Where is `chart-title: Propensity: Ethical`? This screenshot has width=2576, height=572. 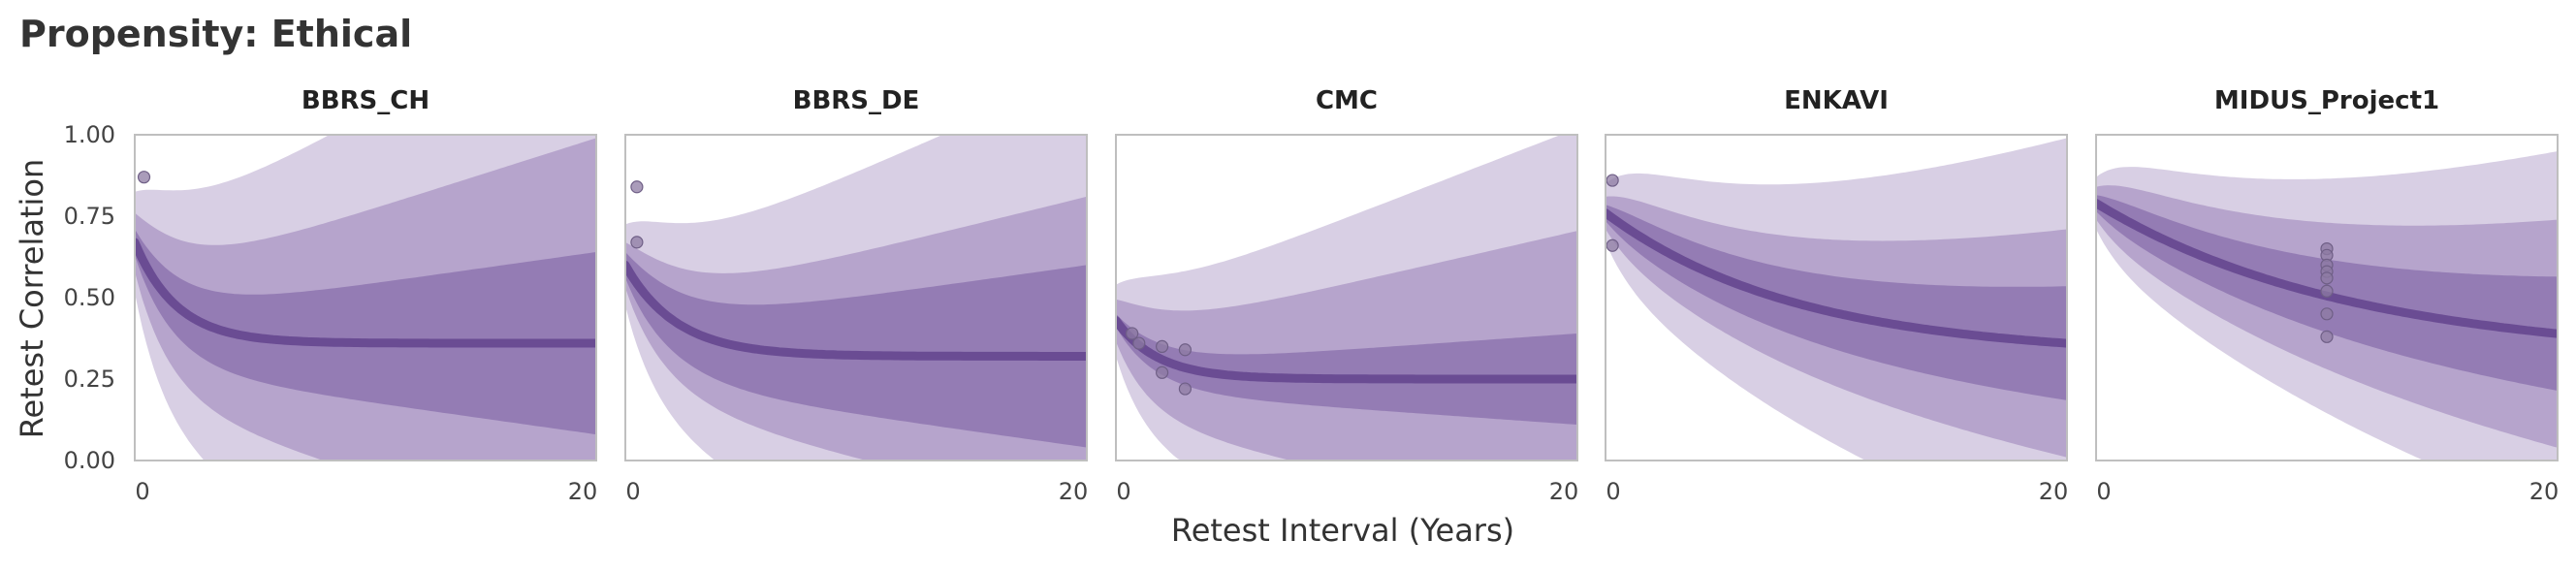
chart-title: Propensity: Ethical is located at coordinates (216, 34).